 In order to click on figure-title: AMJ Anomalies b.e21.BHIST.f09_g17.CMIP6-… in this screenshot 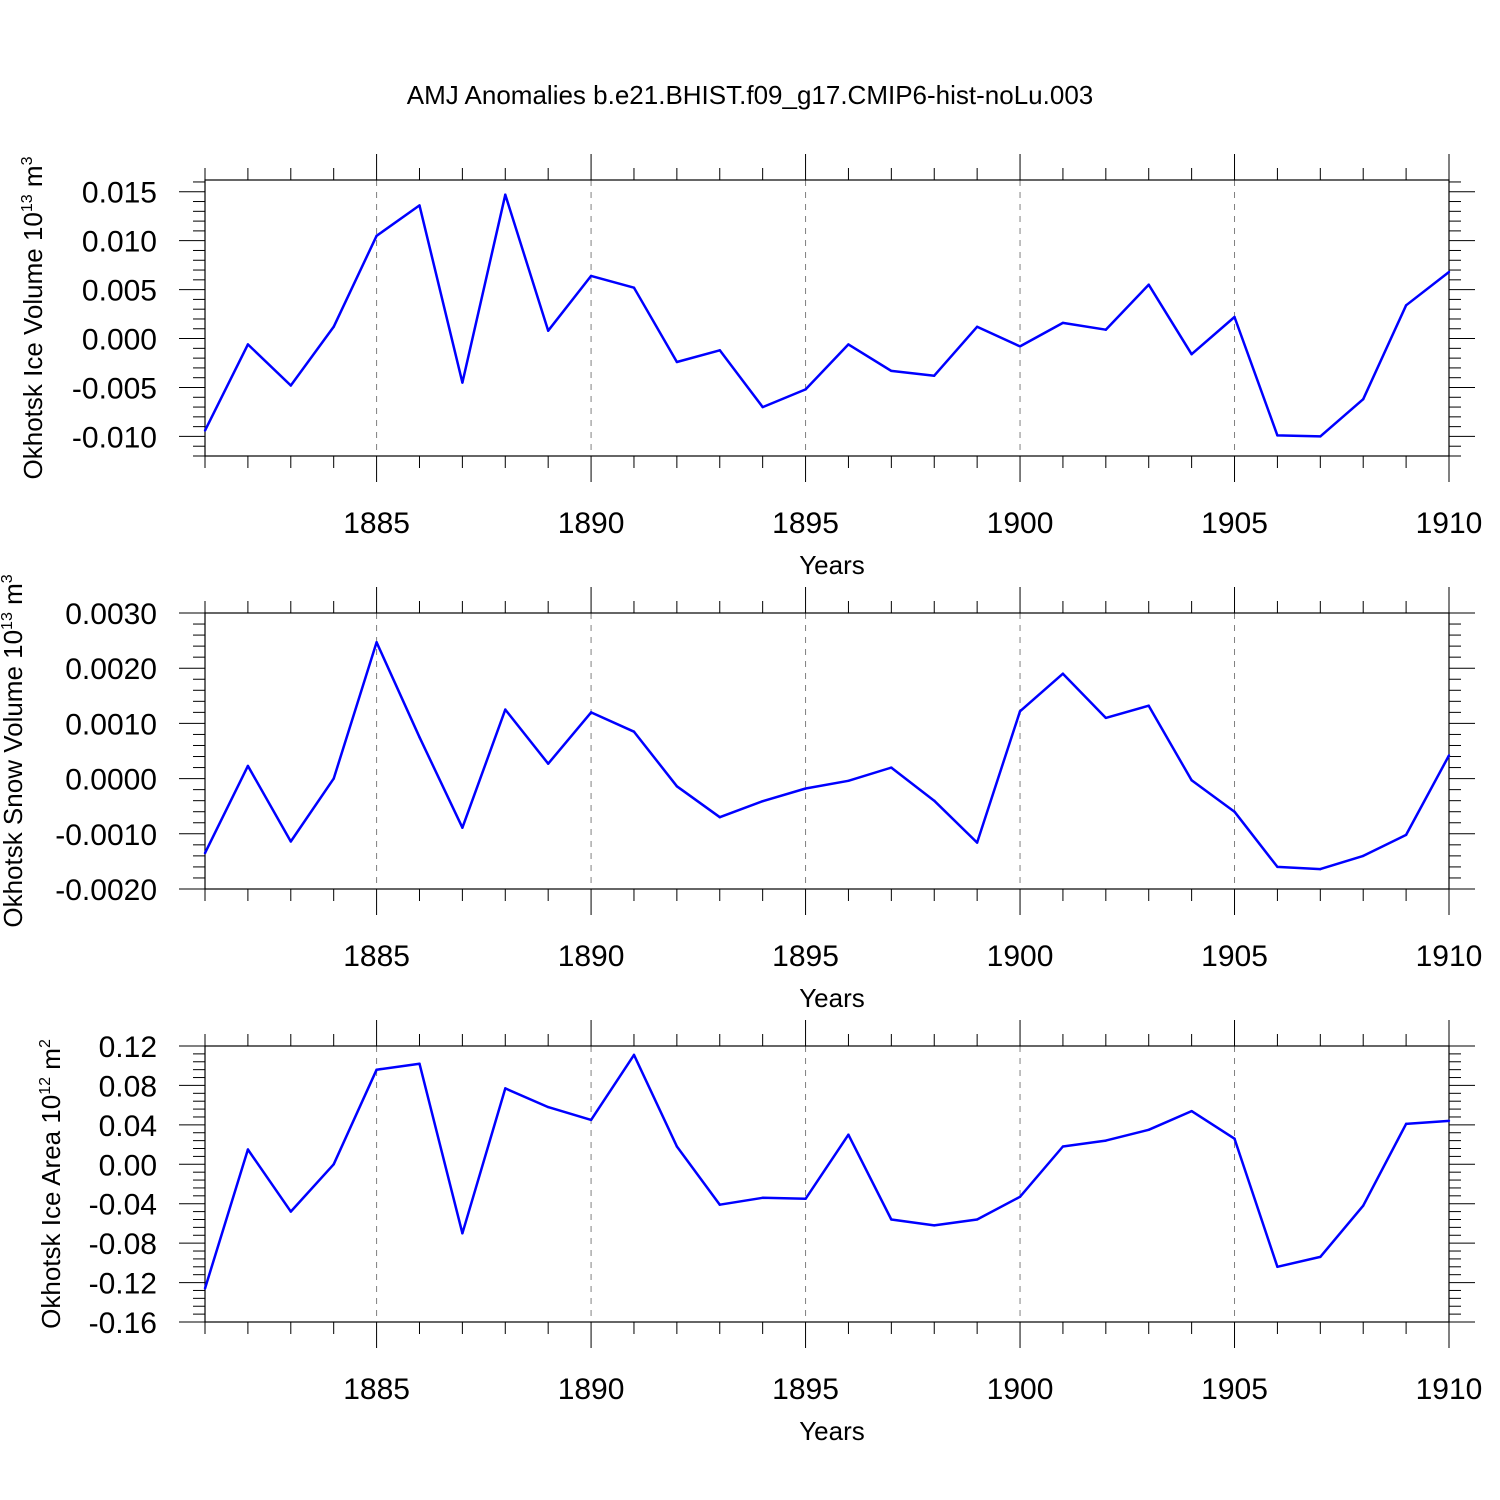, I will do `click(750, 95)`.